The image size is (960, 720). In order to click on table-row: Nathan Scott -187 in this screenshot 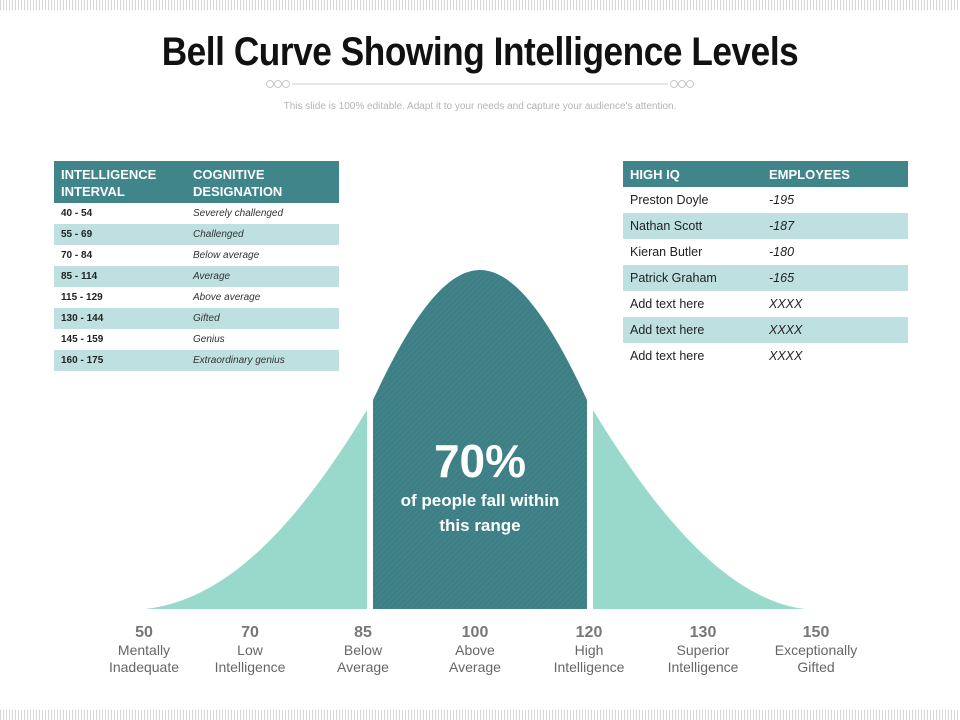, I will do `click(765, 226)`.